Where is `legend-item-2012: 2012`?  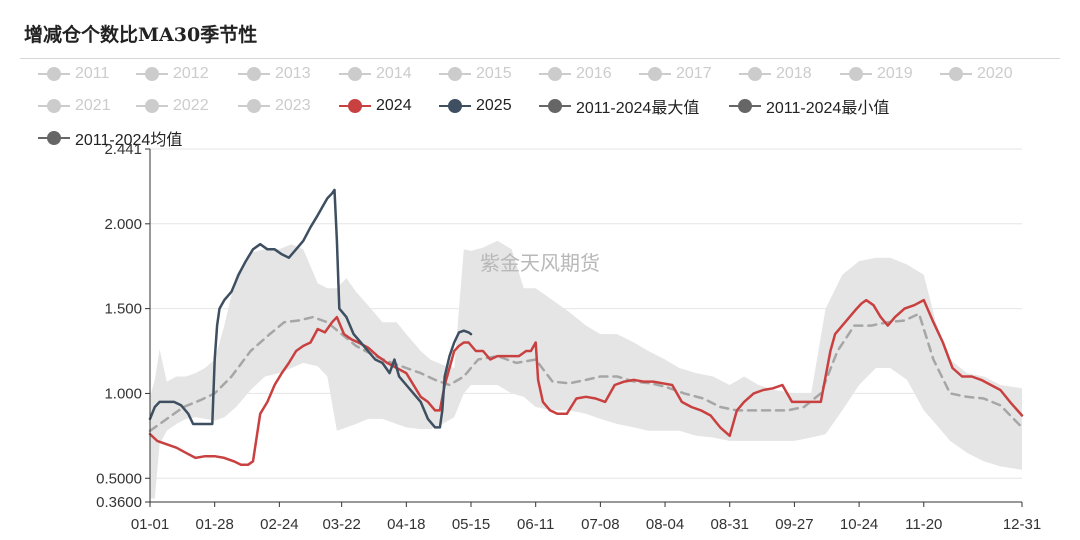
legend-item-2012: 2012 is located at coordinates (172, 74).